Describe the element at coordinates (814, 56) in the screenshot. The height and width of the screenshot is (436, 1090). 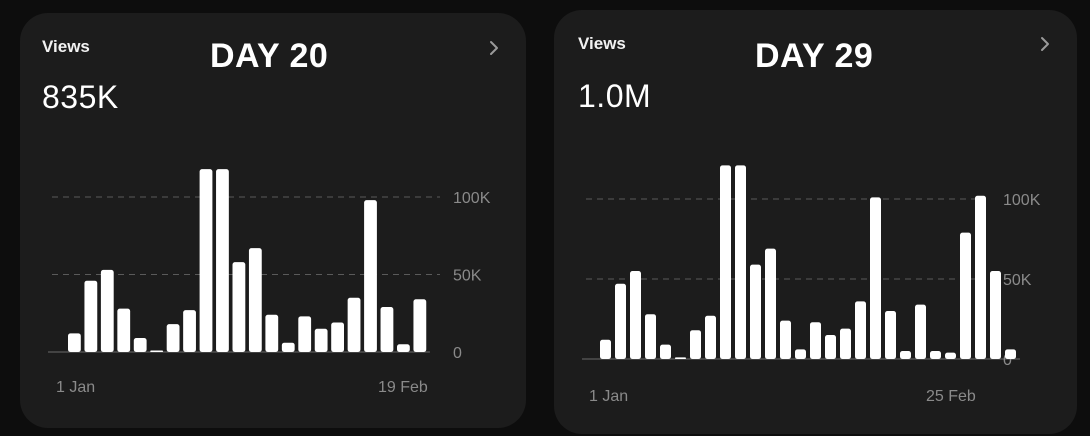
I see `day-title: DAY 29` at that location.